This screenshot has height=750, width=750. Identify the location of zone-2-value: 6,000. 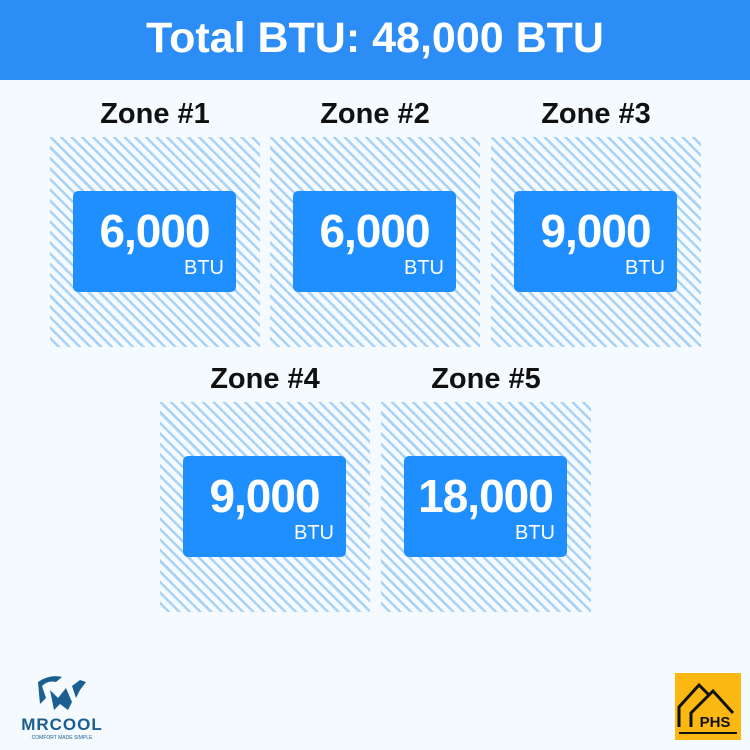
(374, 231).